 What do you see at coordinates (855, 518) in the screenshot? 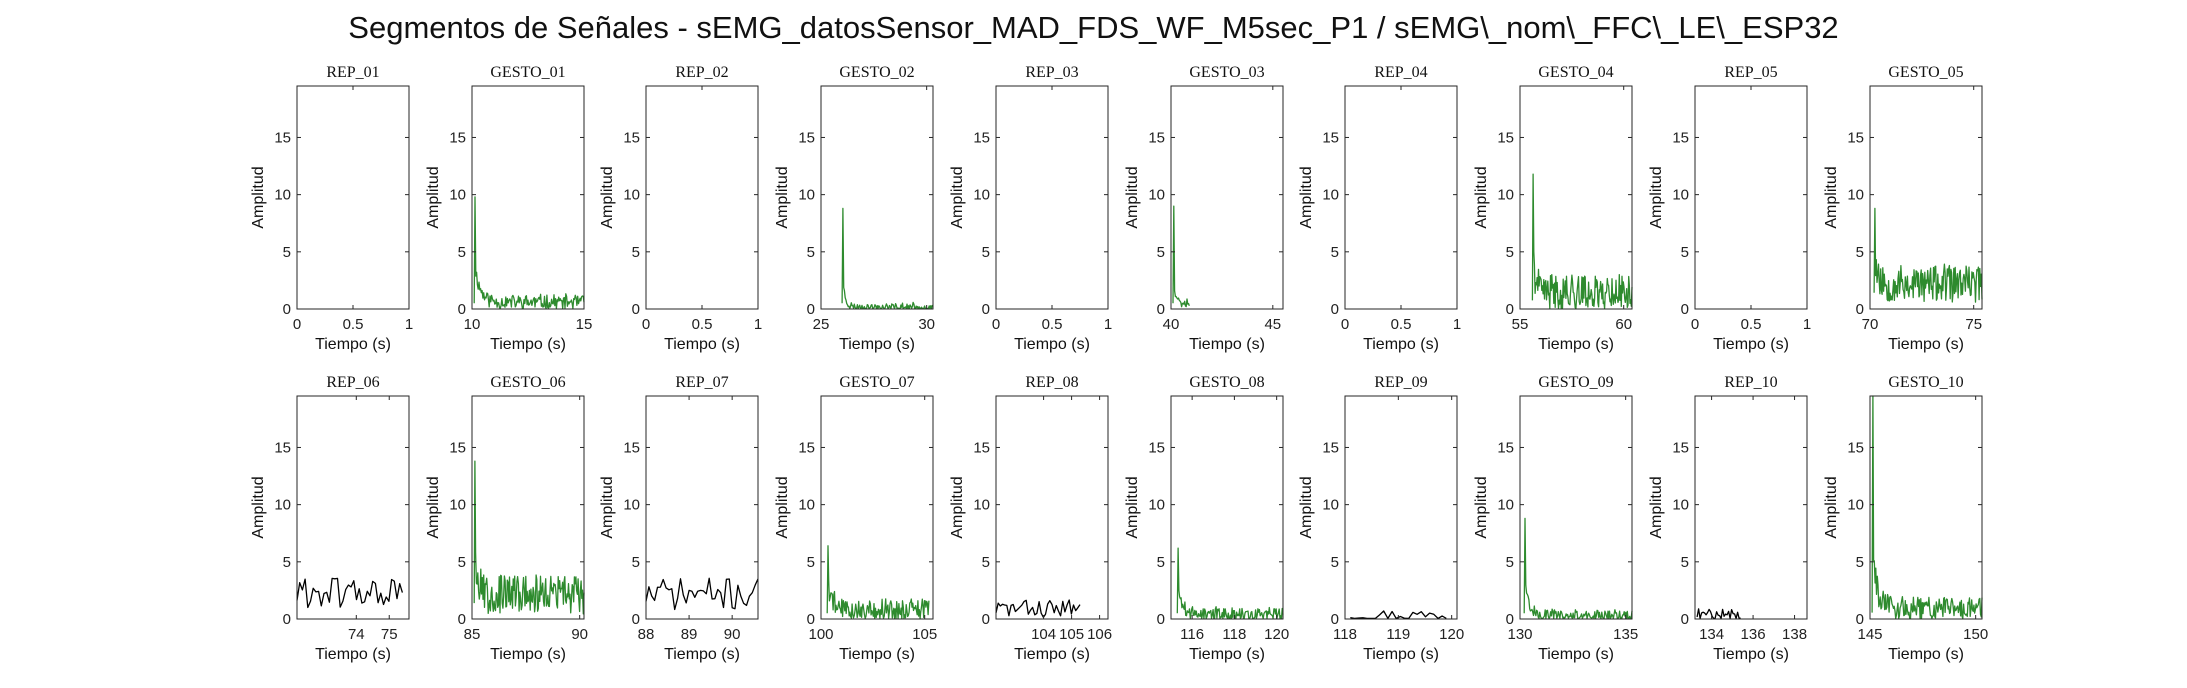
I see `subplot-gesto-07: GESTO_07 0 5 10 15 100 105 Tiempo (s) Amplitud` at bounding box center [855, 518].